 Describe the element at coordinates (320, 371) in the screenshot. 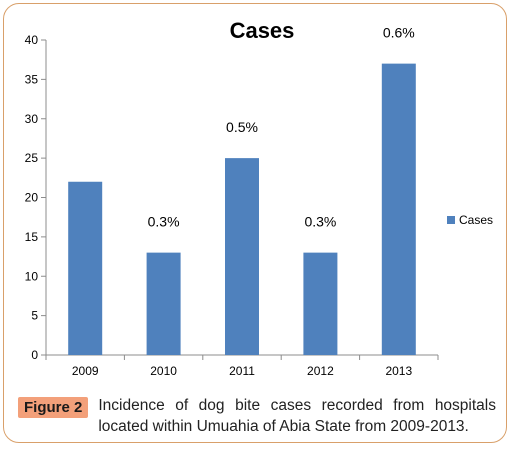

I see `x-tick-label: 2012` at that location.